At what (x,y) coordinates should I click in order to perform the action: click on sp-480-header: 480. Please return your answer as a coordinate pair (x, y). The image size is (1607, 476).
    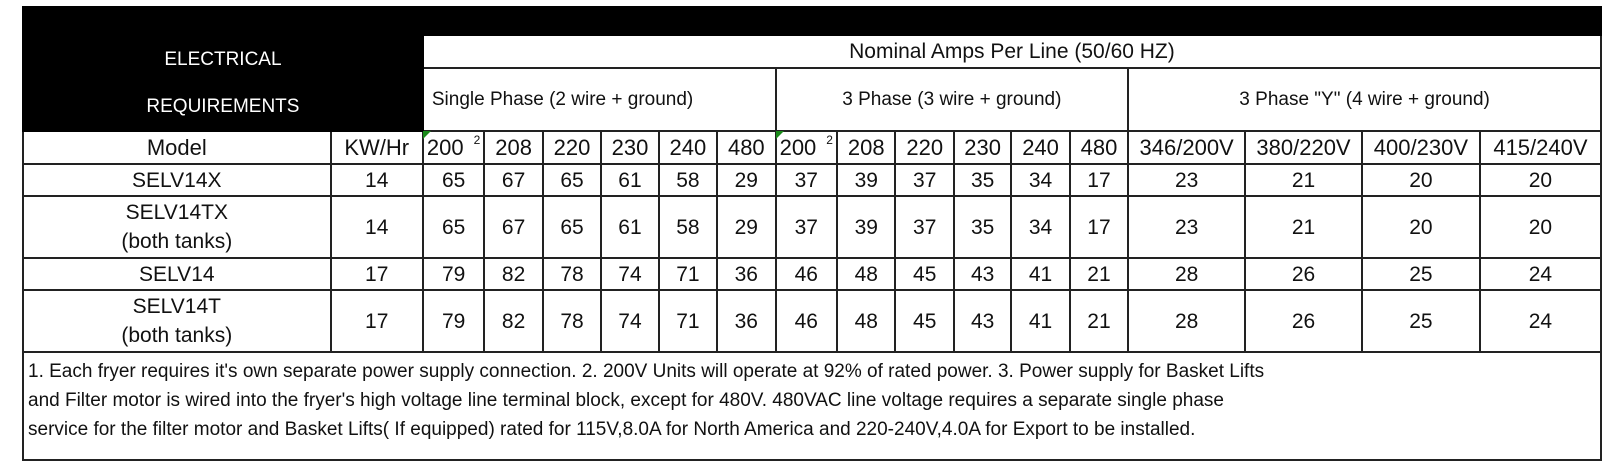
    Looking at the image, I should click on (746, 147).